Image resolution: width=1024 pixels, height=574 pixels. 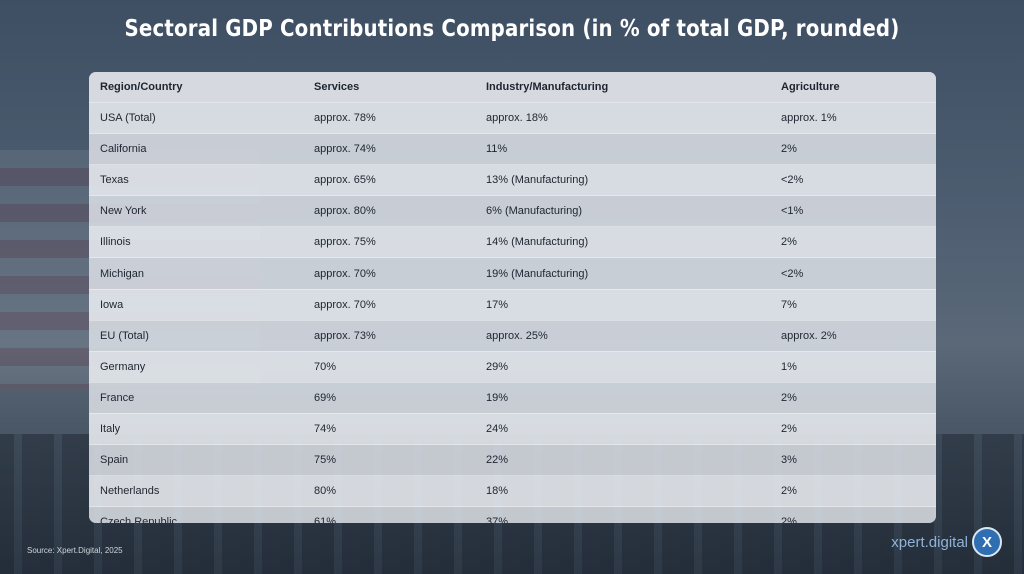 What do you see at coordinates (622, 336) in the screenshot?
I see `table-cell: approx. 25%` at bounding box center [622, 336].